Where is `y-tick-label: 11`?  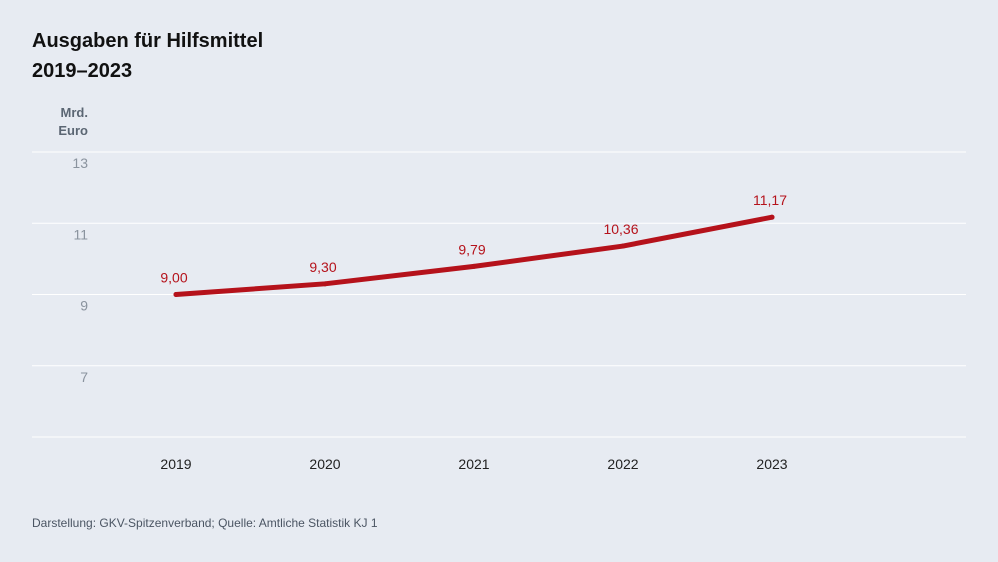 y-tick-label: 11 is located at coordinates (80, 234).